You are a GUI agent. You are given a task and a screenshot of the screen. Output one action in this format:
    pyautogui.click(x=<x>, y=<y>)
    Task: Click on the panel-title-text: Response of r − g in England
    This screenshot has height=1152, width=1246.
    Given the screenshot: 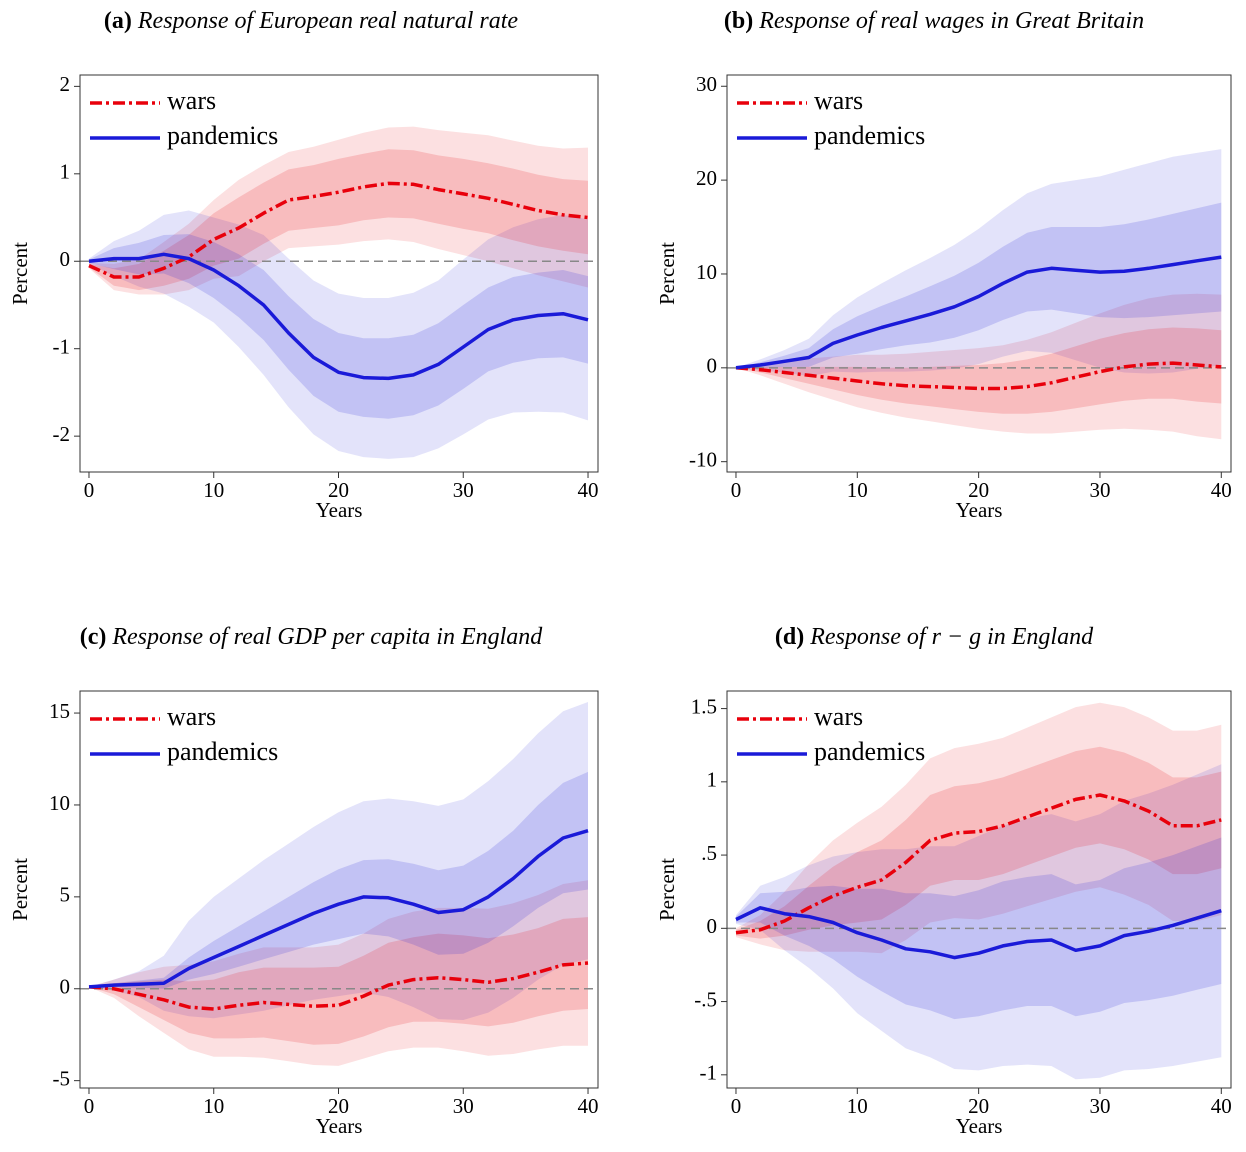 What is the action you would take?
    pyautogui.click(x=951, y=637)
    